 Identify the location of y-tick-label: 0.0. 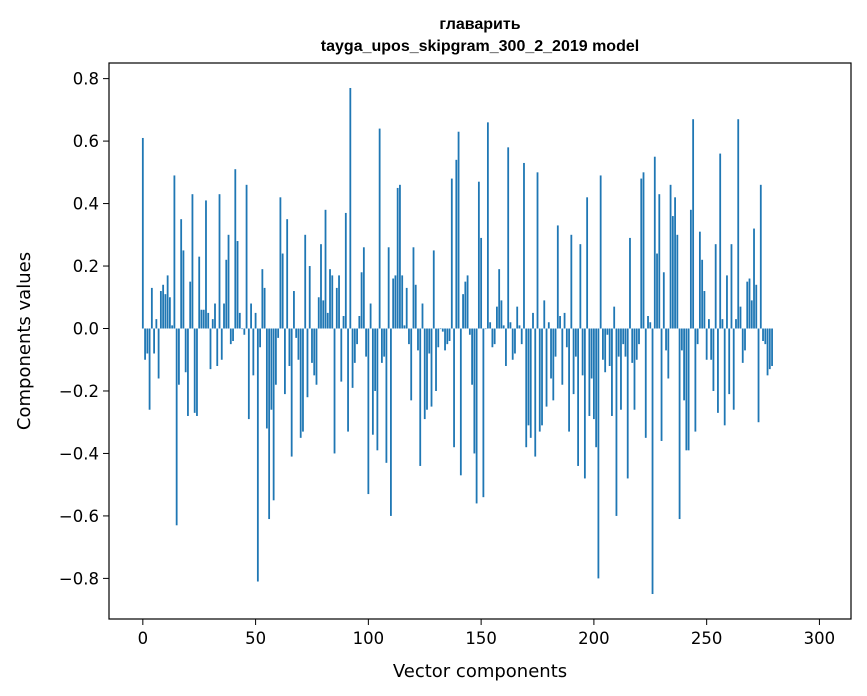
(86, 329).